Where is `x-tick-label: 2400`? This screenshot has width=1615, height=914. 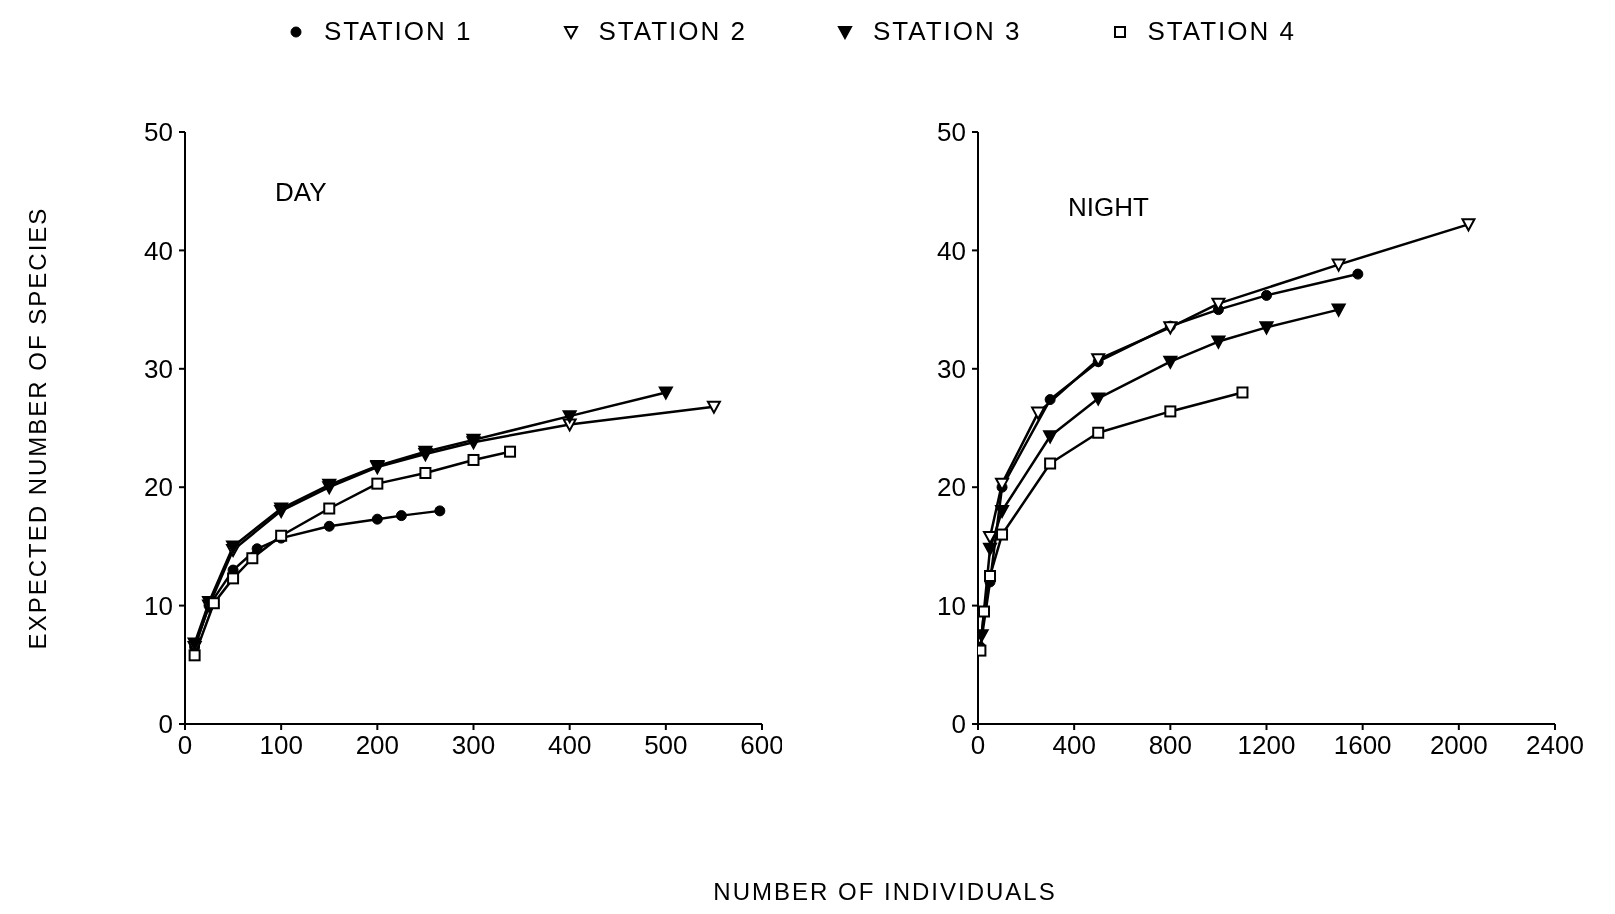 x-tick-label: 2400 is located at coordinates (1555, 745).